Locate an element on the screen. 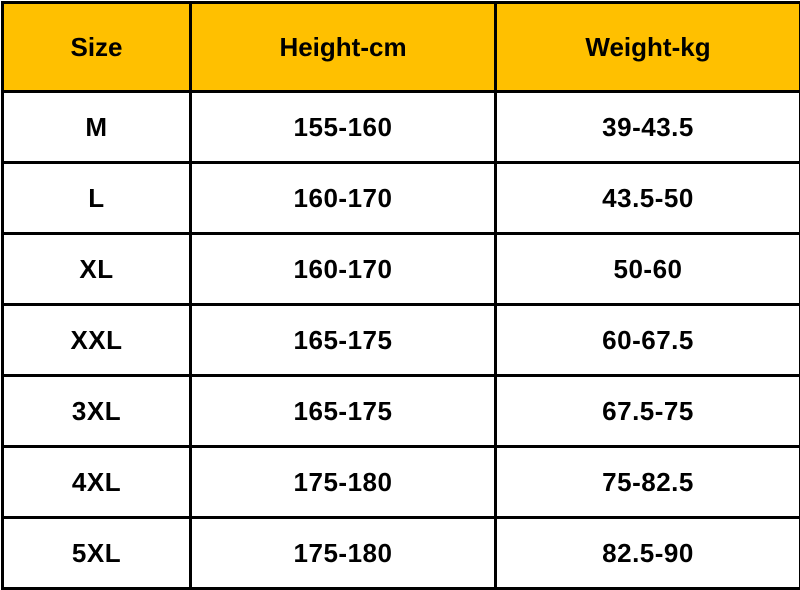 Image resolution: width=800 pixels, height=590 pixels. weight-cell: 60-67.5 is located at coordinates (648, 340).